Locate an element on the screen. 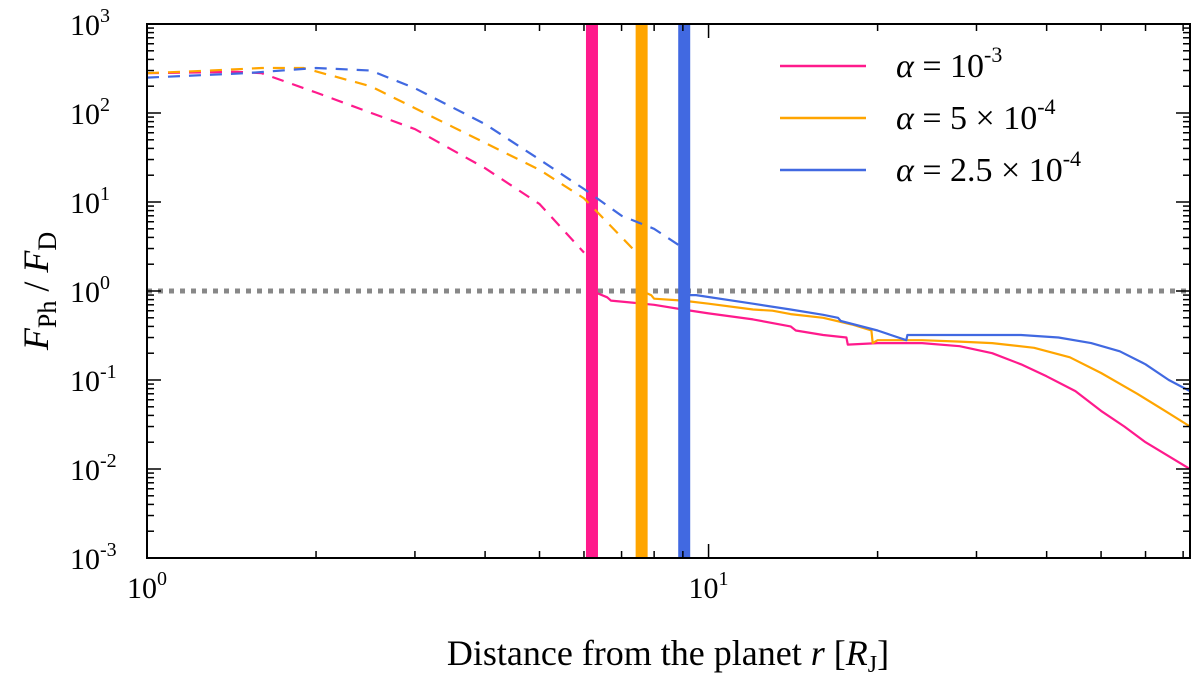 The width and height of the screenshot is (1200, 676). y-tick-label: 10³ is located at coordinates (90, 23).